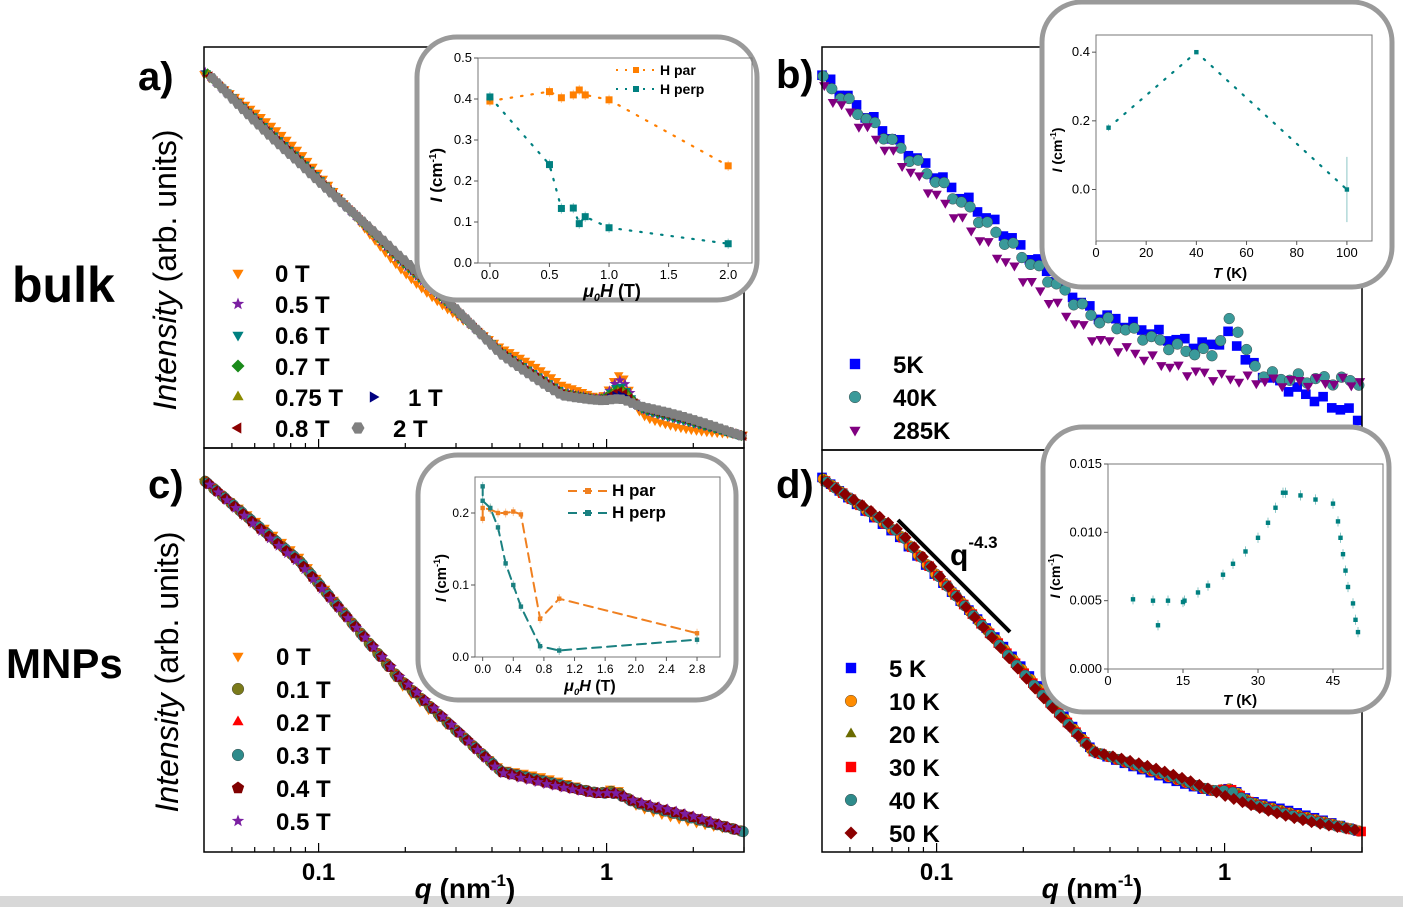 This screenshot has height=912, width=1403. I want to click on y-tick-label: 0.1, so click(460, 585).